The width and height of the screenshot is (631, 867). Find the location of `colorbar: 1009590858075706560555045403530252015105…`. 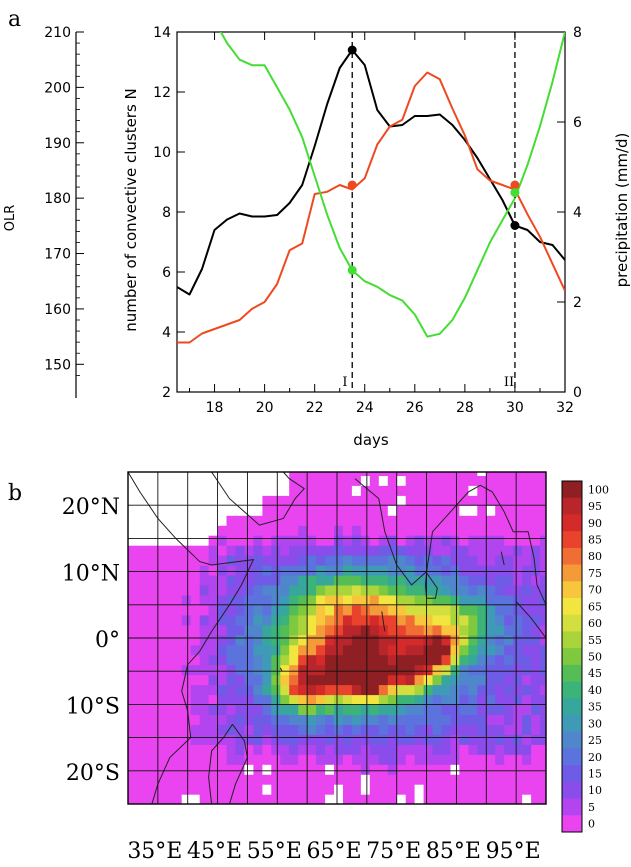

colorbar: 1009590858075706560555045403530252015105… is located at coordinates (585, 656).